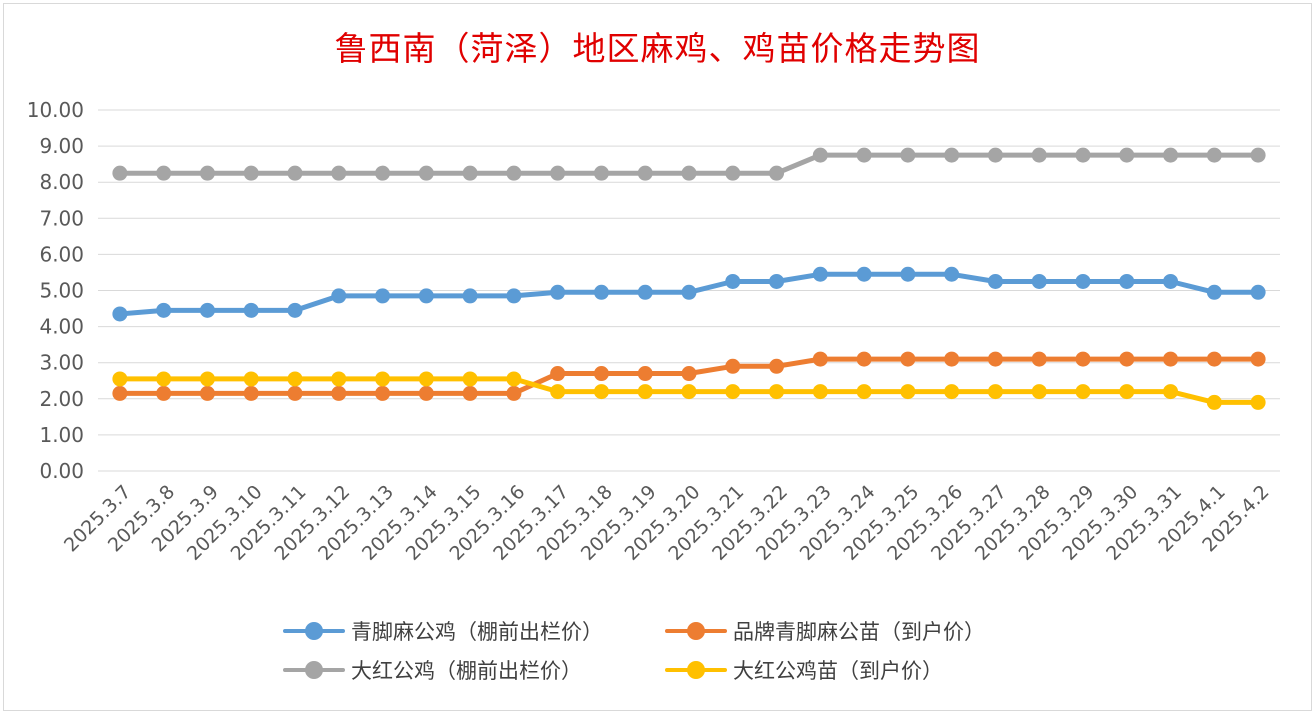 This screenshot has width=1315, height=714. I want to click on legend-label-series-3: 大红公鸡苗（到户价）, so click(838, 671).